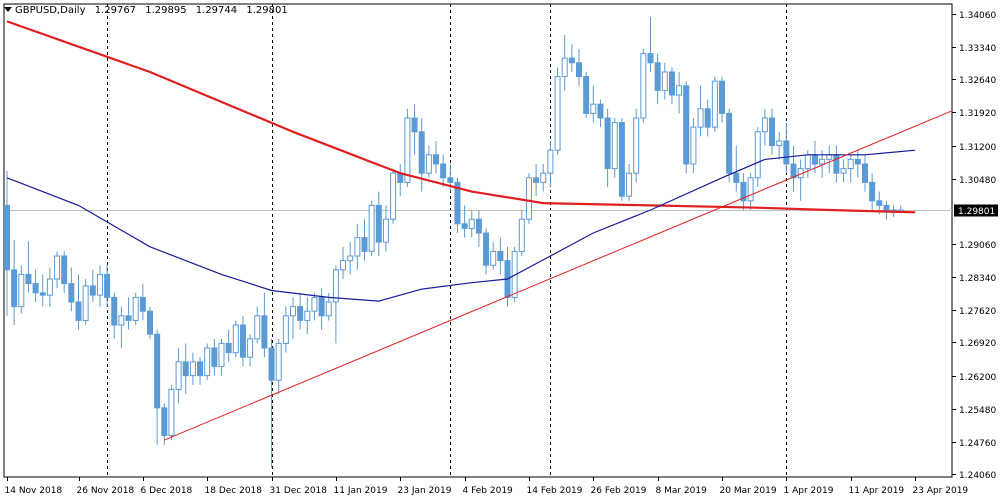 This screenshot has height=504, width=1000. Describe the element at coordinates (977, 476) in the screenshot. I see `y-tick-label: 1.24060` at that location.